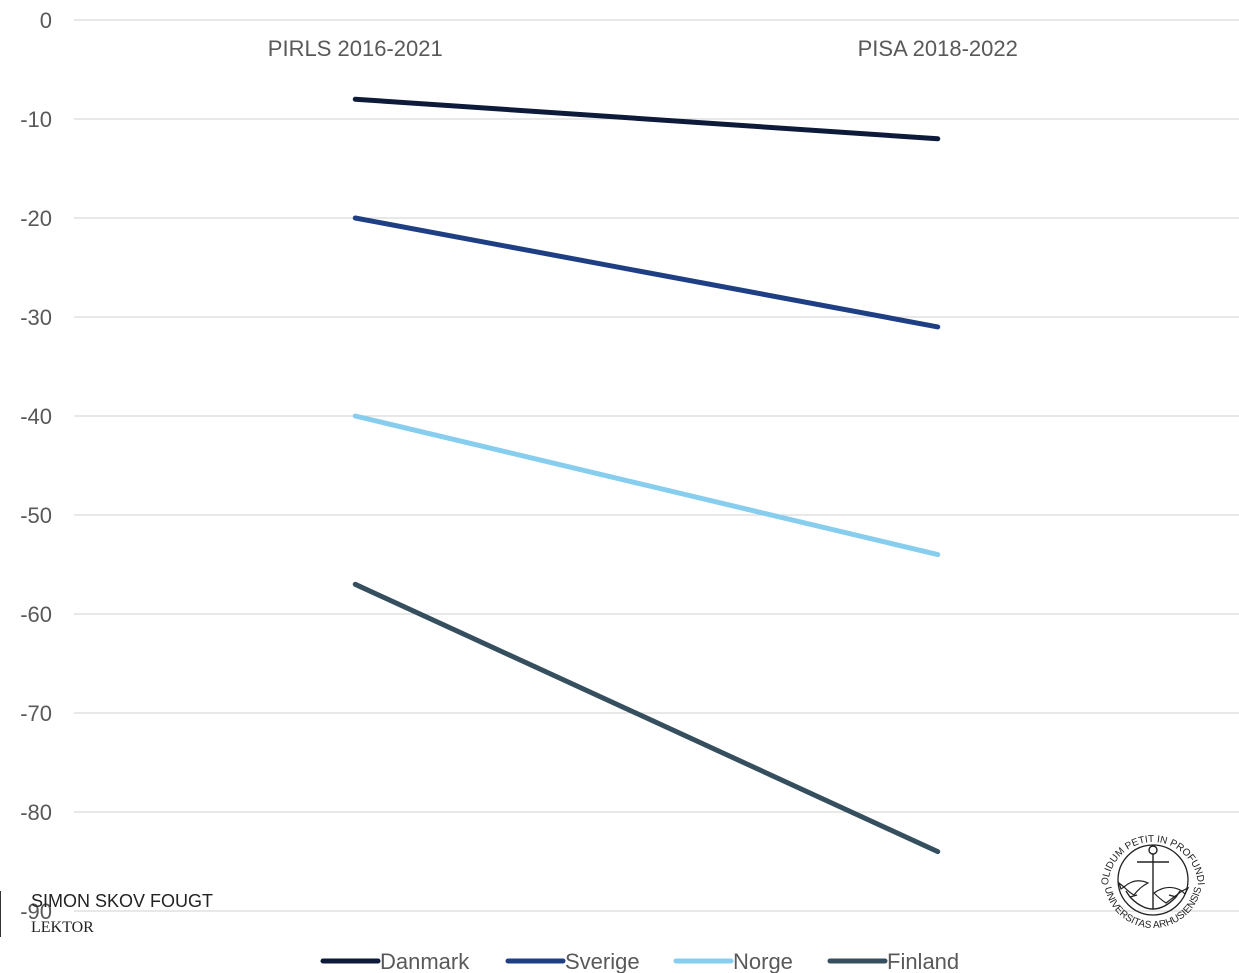  Describe the element at coordinates (62, 927) in the screenshot. I see `author-title: LEKTOR` at that location.